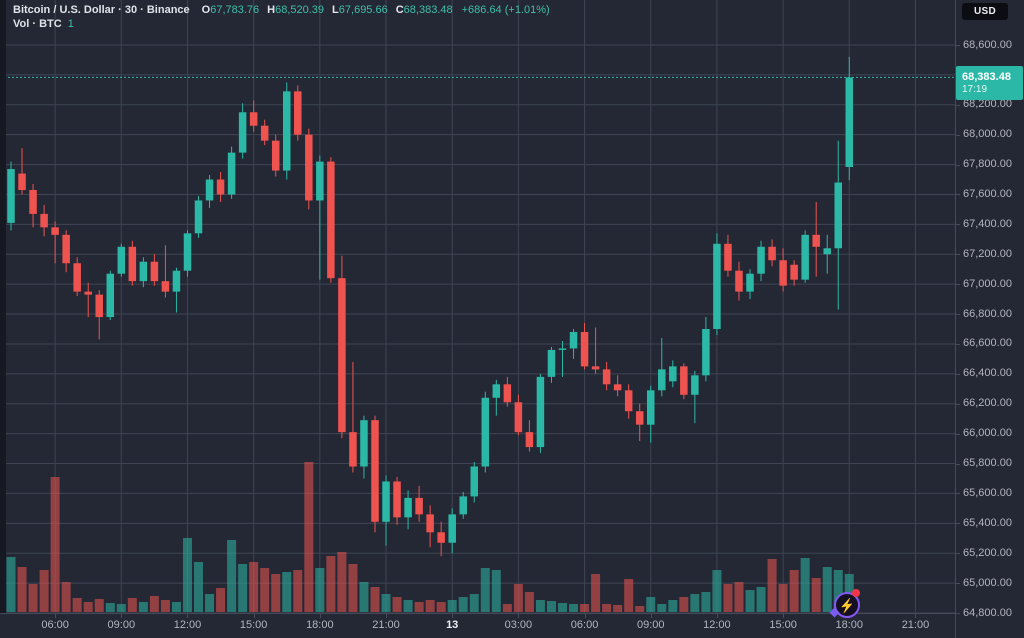  I want to click on high-value: 68,520.39, so click(300, 9).